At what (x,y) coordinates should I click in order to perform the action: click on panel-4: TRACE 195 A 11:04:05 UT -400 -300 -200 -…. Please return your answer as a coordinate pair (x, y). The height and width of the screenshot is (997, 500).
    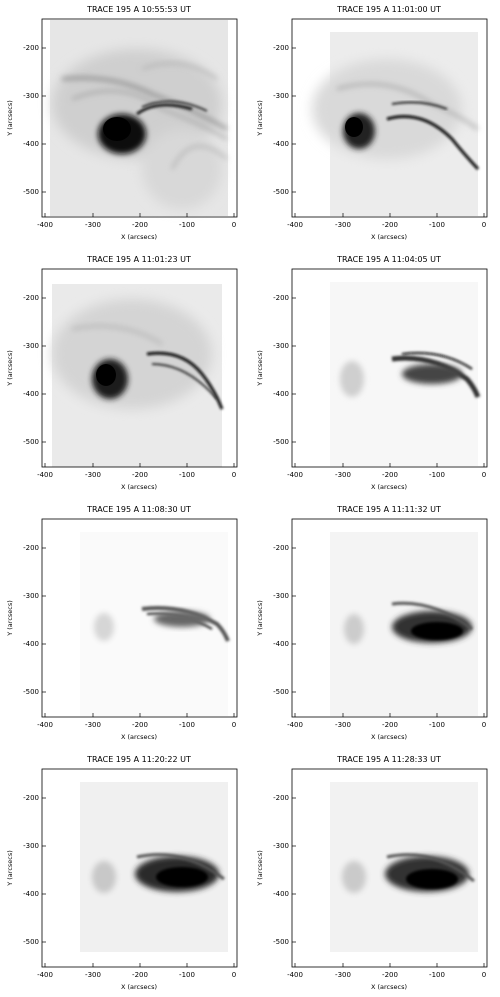
    Looking at the image, I should click on (372, 373).